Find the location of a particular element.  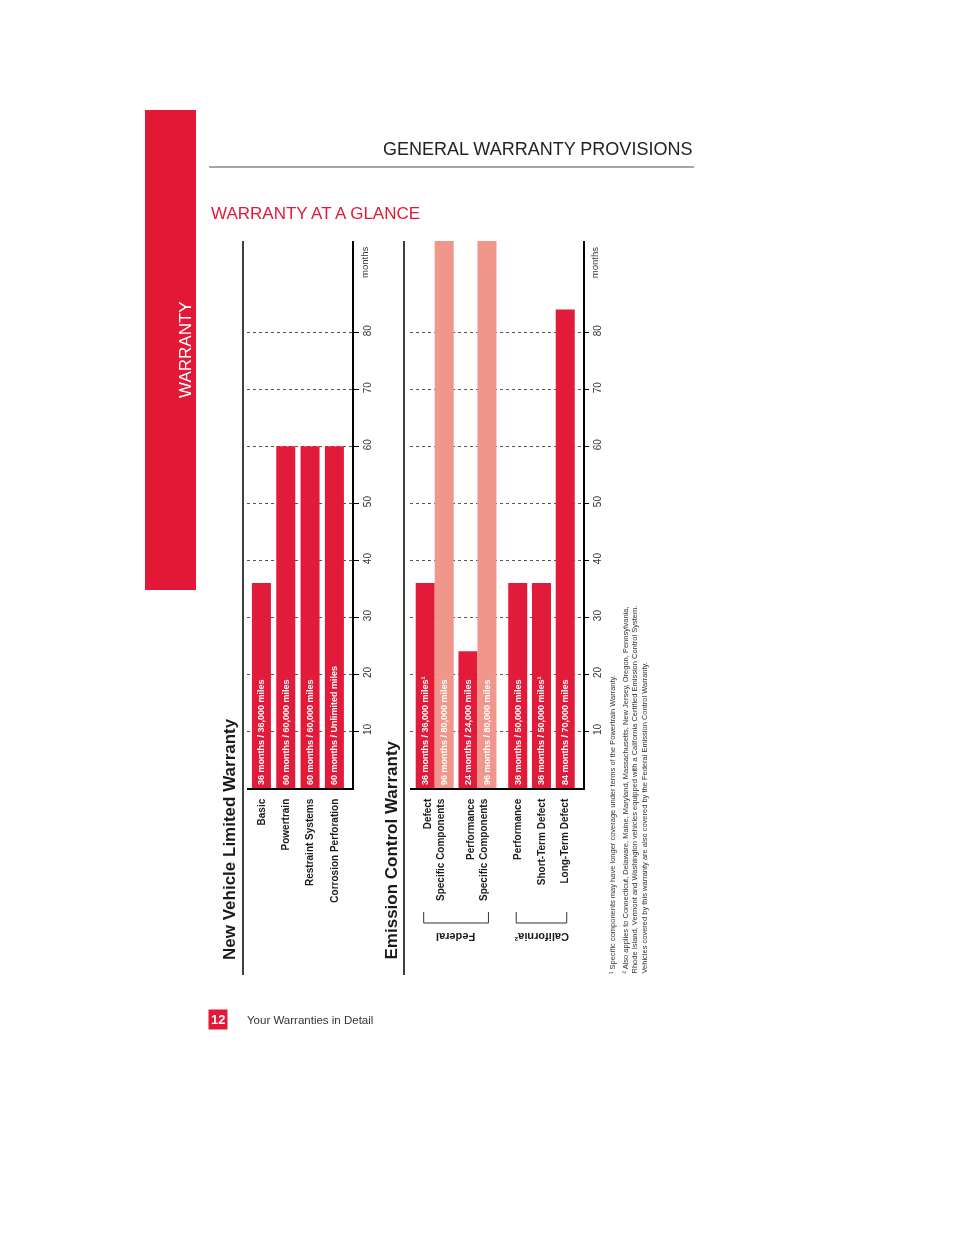

data-label: 36 months / 50,000 miles¹ is located at coordinates (541, 730).